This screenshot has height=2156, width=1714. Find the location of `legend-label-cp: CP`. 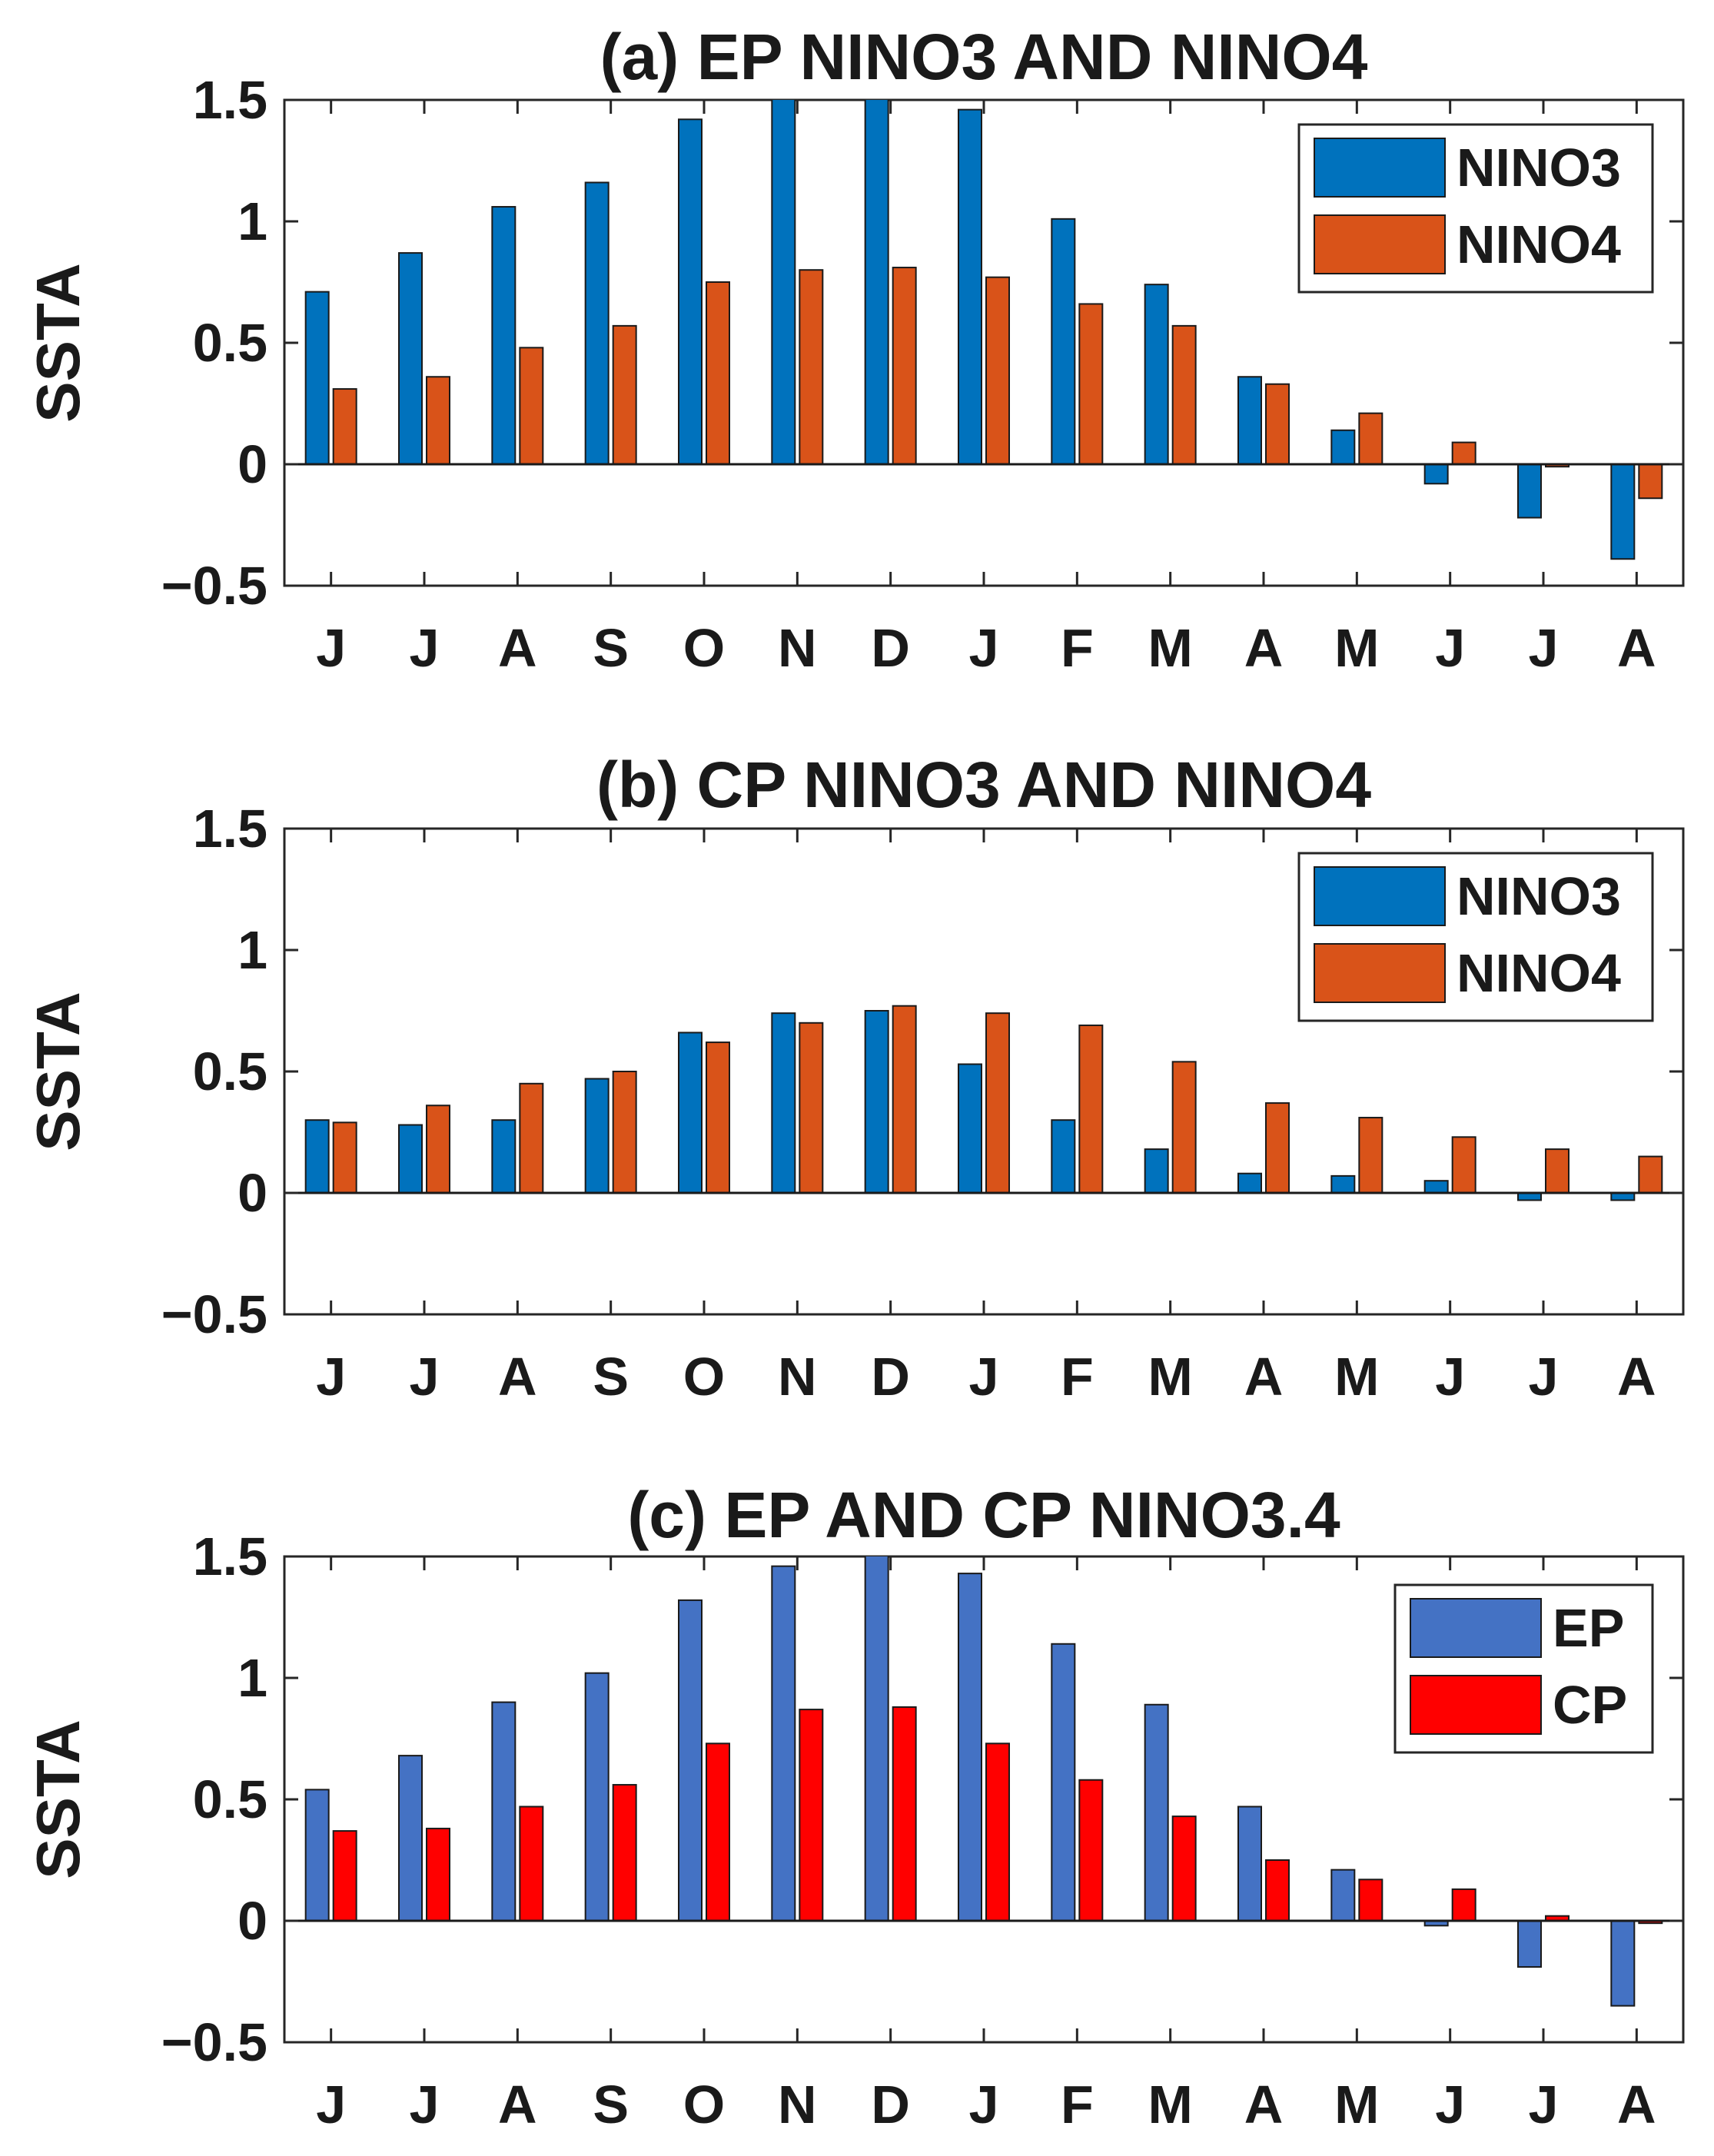

legend-label-cp: CP is located at coordinates (1590, 1705).